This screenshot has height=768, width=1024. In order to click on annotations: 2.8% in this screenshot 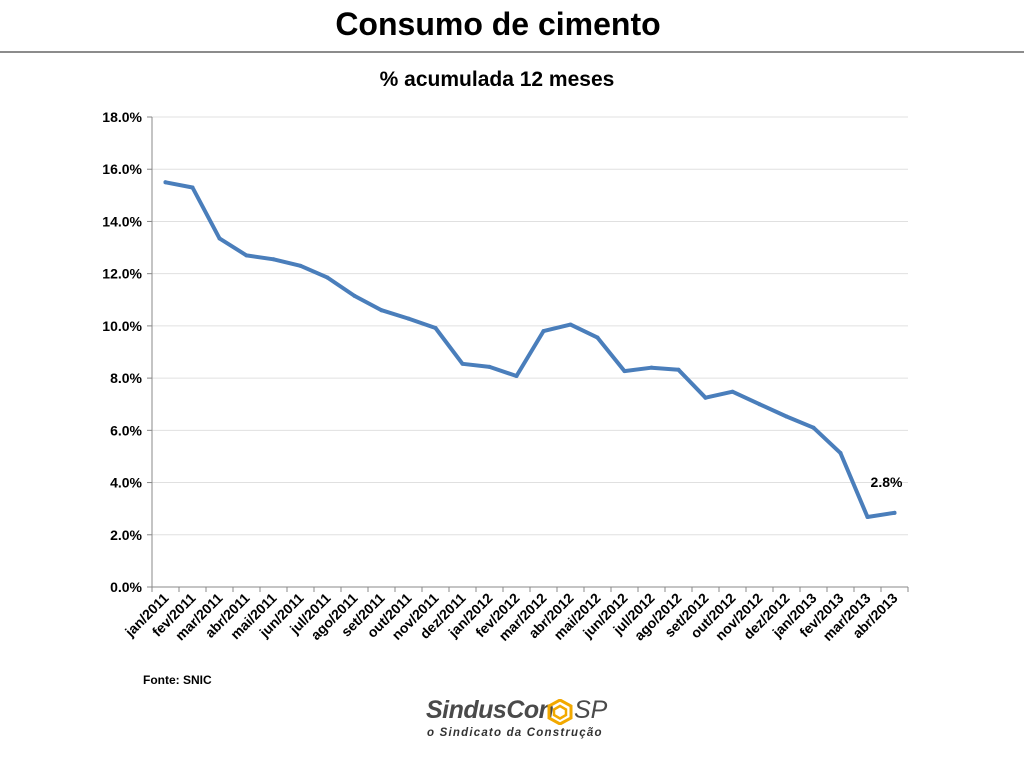, I will do `click(887, 482)`.